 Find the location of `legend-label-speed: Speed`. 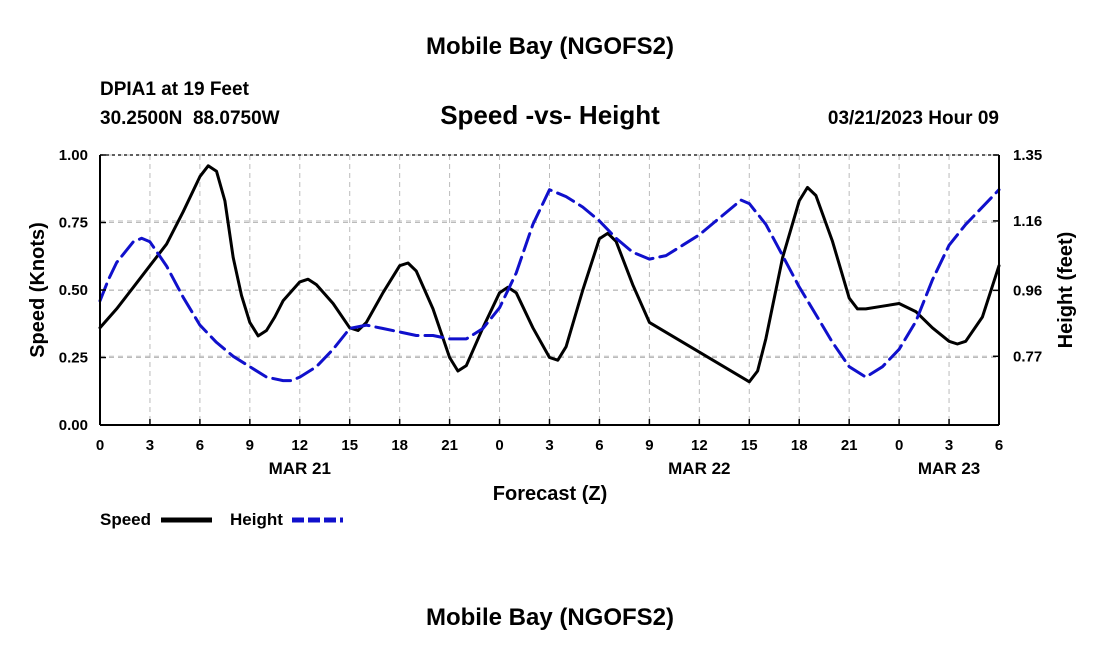

legend-label-speed: Speed is located at coordinates (125, 519).